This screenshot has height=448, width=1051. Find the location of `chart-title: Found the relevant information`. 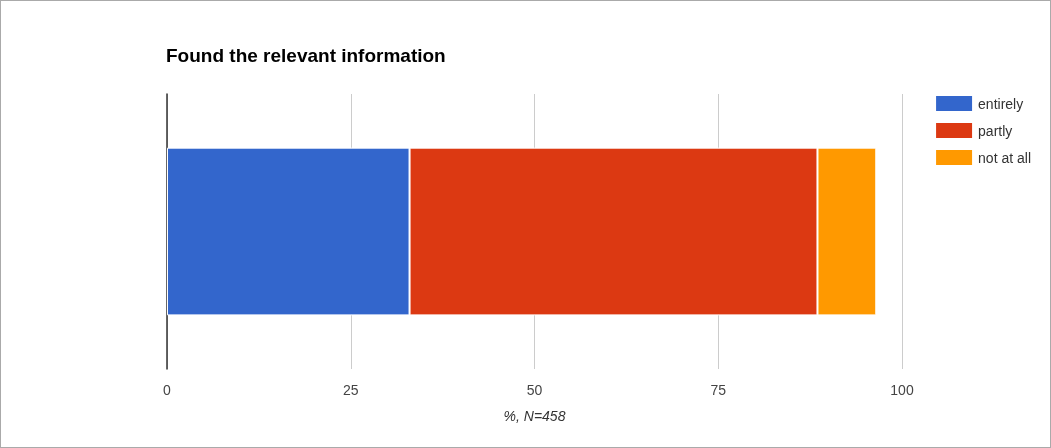

chart-title: Found the relevant information is located at coordinates (306, 55).